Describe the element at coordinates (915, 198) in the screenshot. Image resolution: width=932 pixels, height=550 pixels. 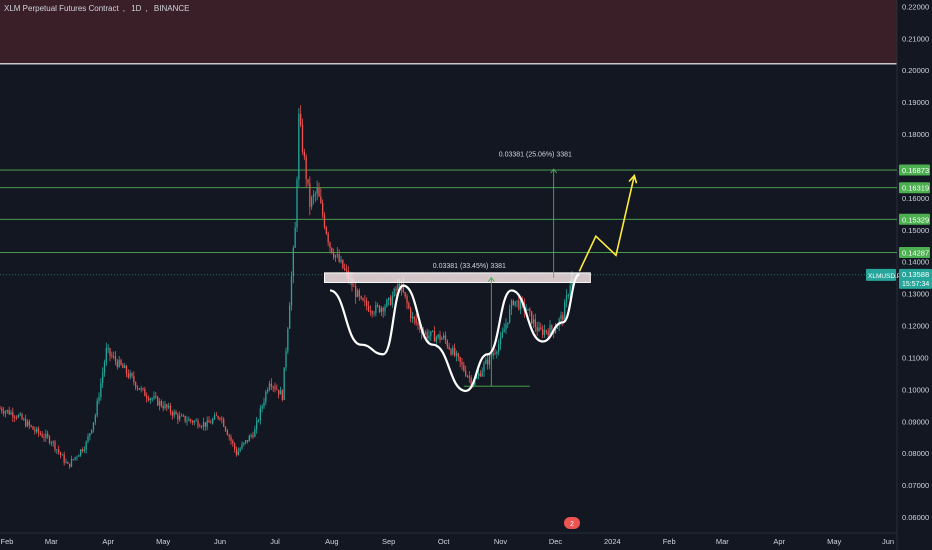
I see `y-tick-label: 0.16000` at that location.